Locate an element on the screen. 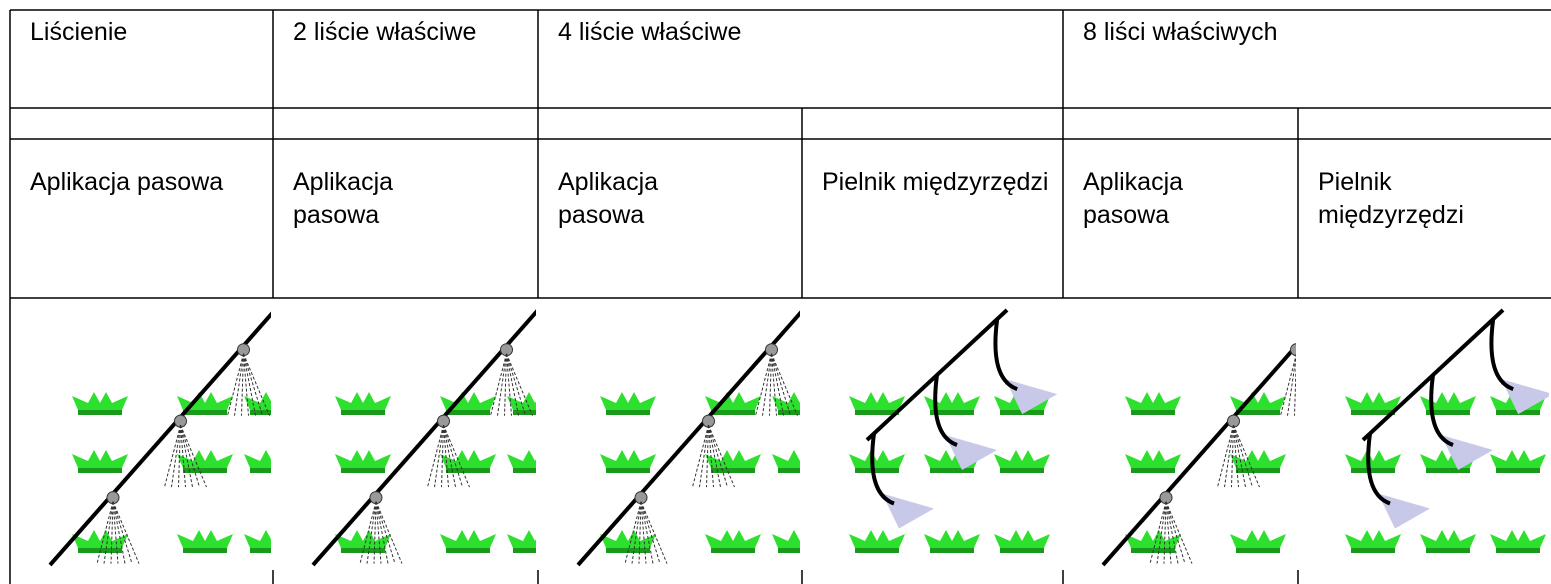 This screenshot has width=1551, height=584. boom is located at coordinates (159, 439).